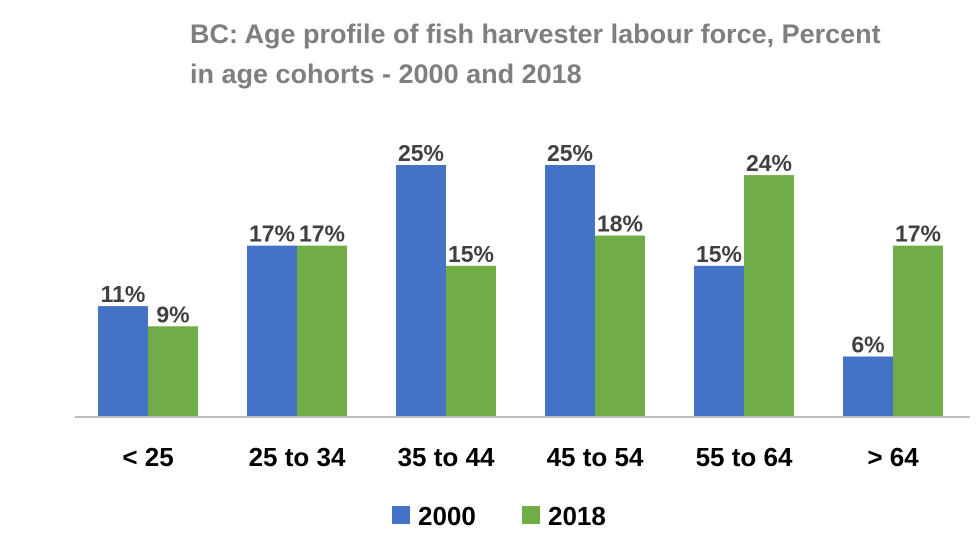 The height and width of the screenshot is (560, 980). What do you see at coordinates (595, 457) in the screenshot?
I see `category-label-3: 45 to 54` at bounding box center [595, 457].